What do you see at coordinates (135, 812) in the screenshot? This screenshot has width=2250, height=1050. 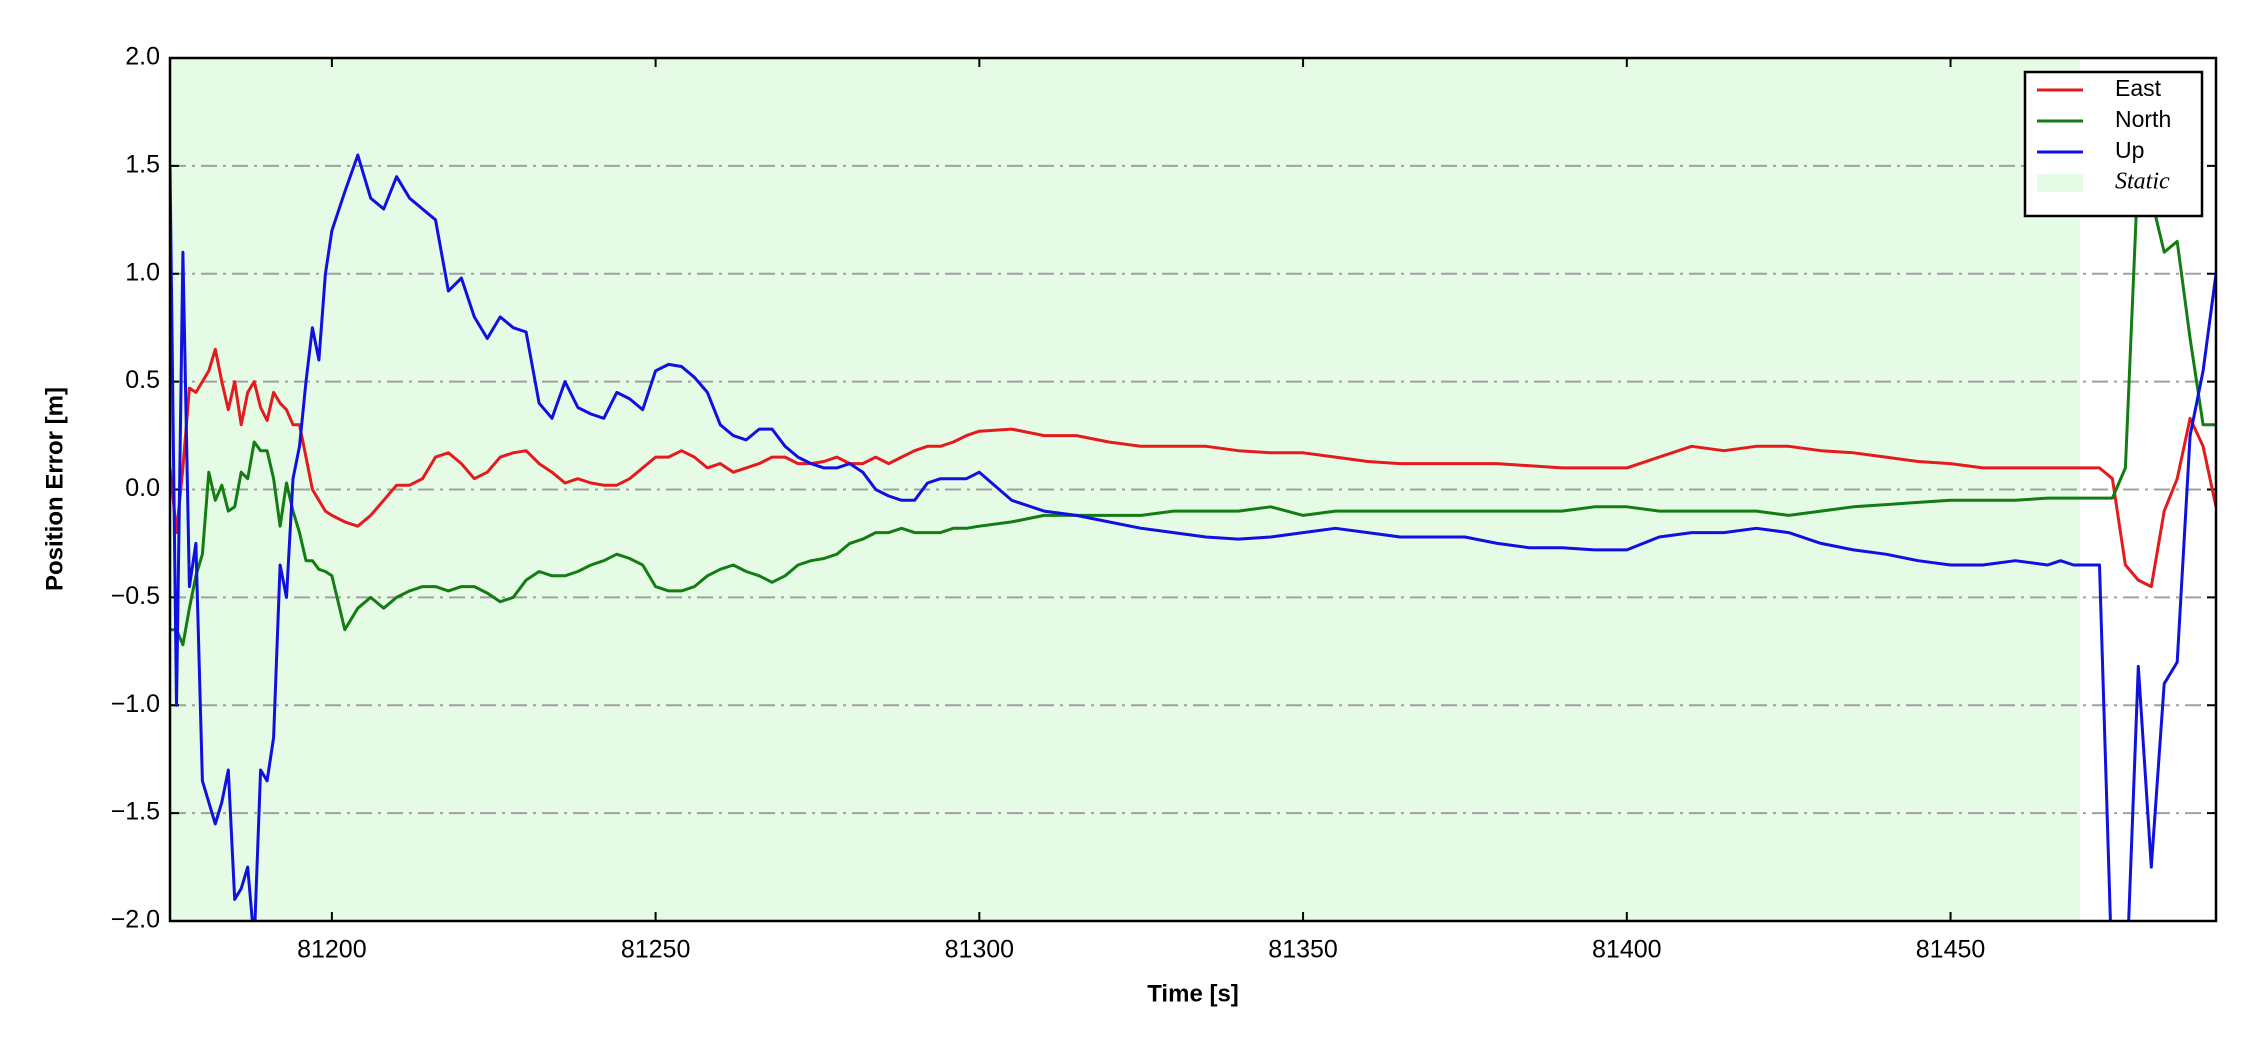 I see `y-tick-label: −1.5` at bounding box center [135, 812].